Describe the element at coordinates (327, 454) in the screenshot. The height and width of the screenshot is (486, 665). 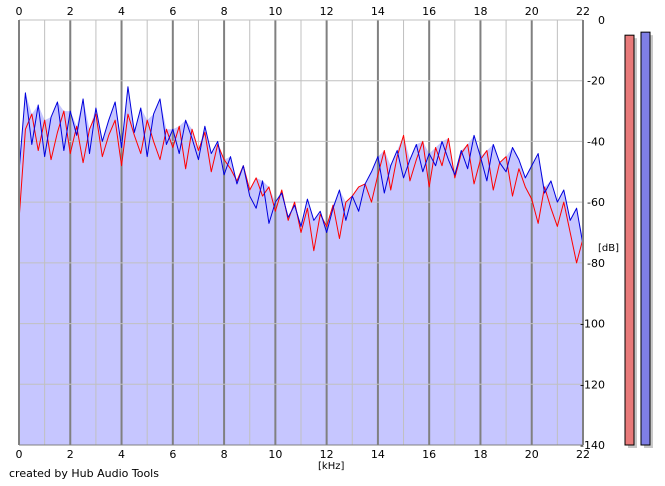
I see `x-tick-label-bottom: 12` at that location.